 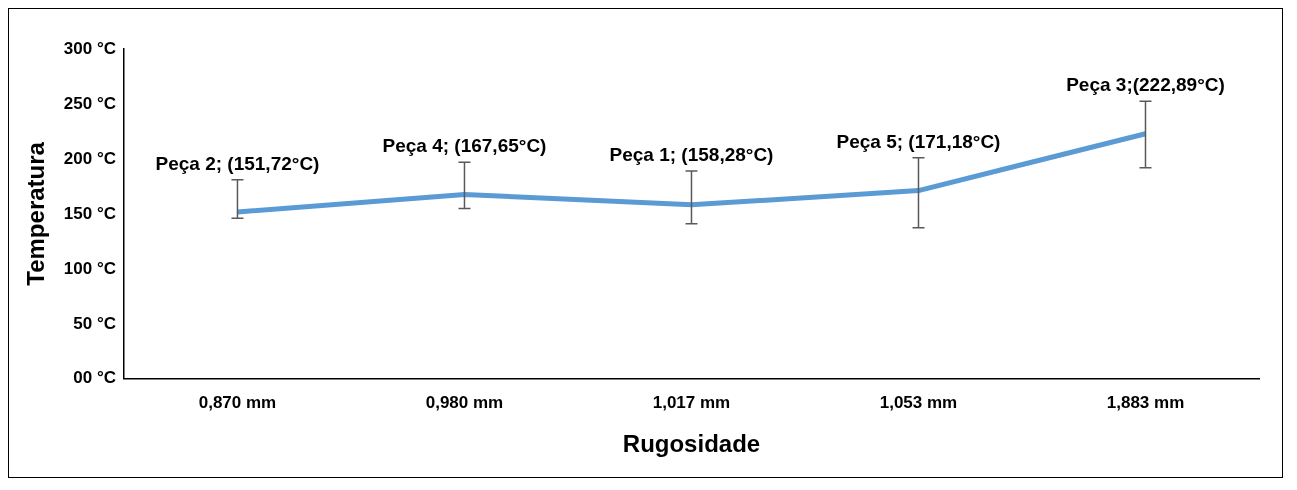 What do you see at coordinates (237, 402) in the screenshot?
I see `x-tick-label: 0,870 mm` at bounding box center [237, 402].